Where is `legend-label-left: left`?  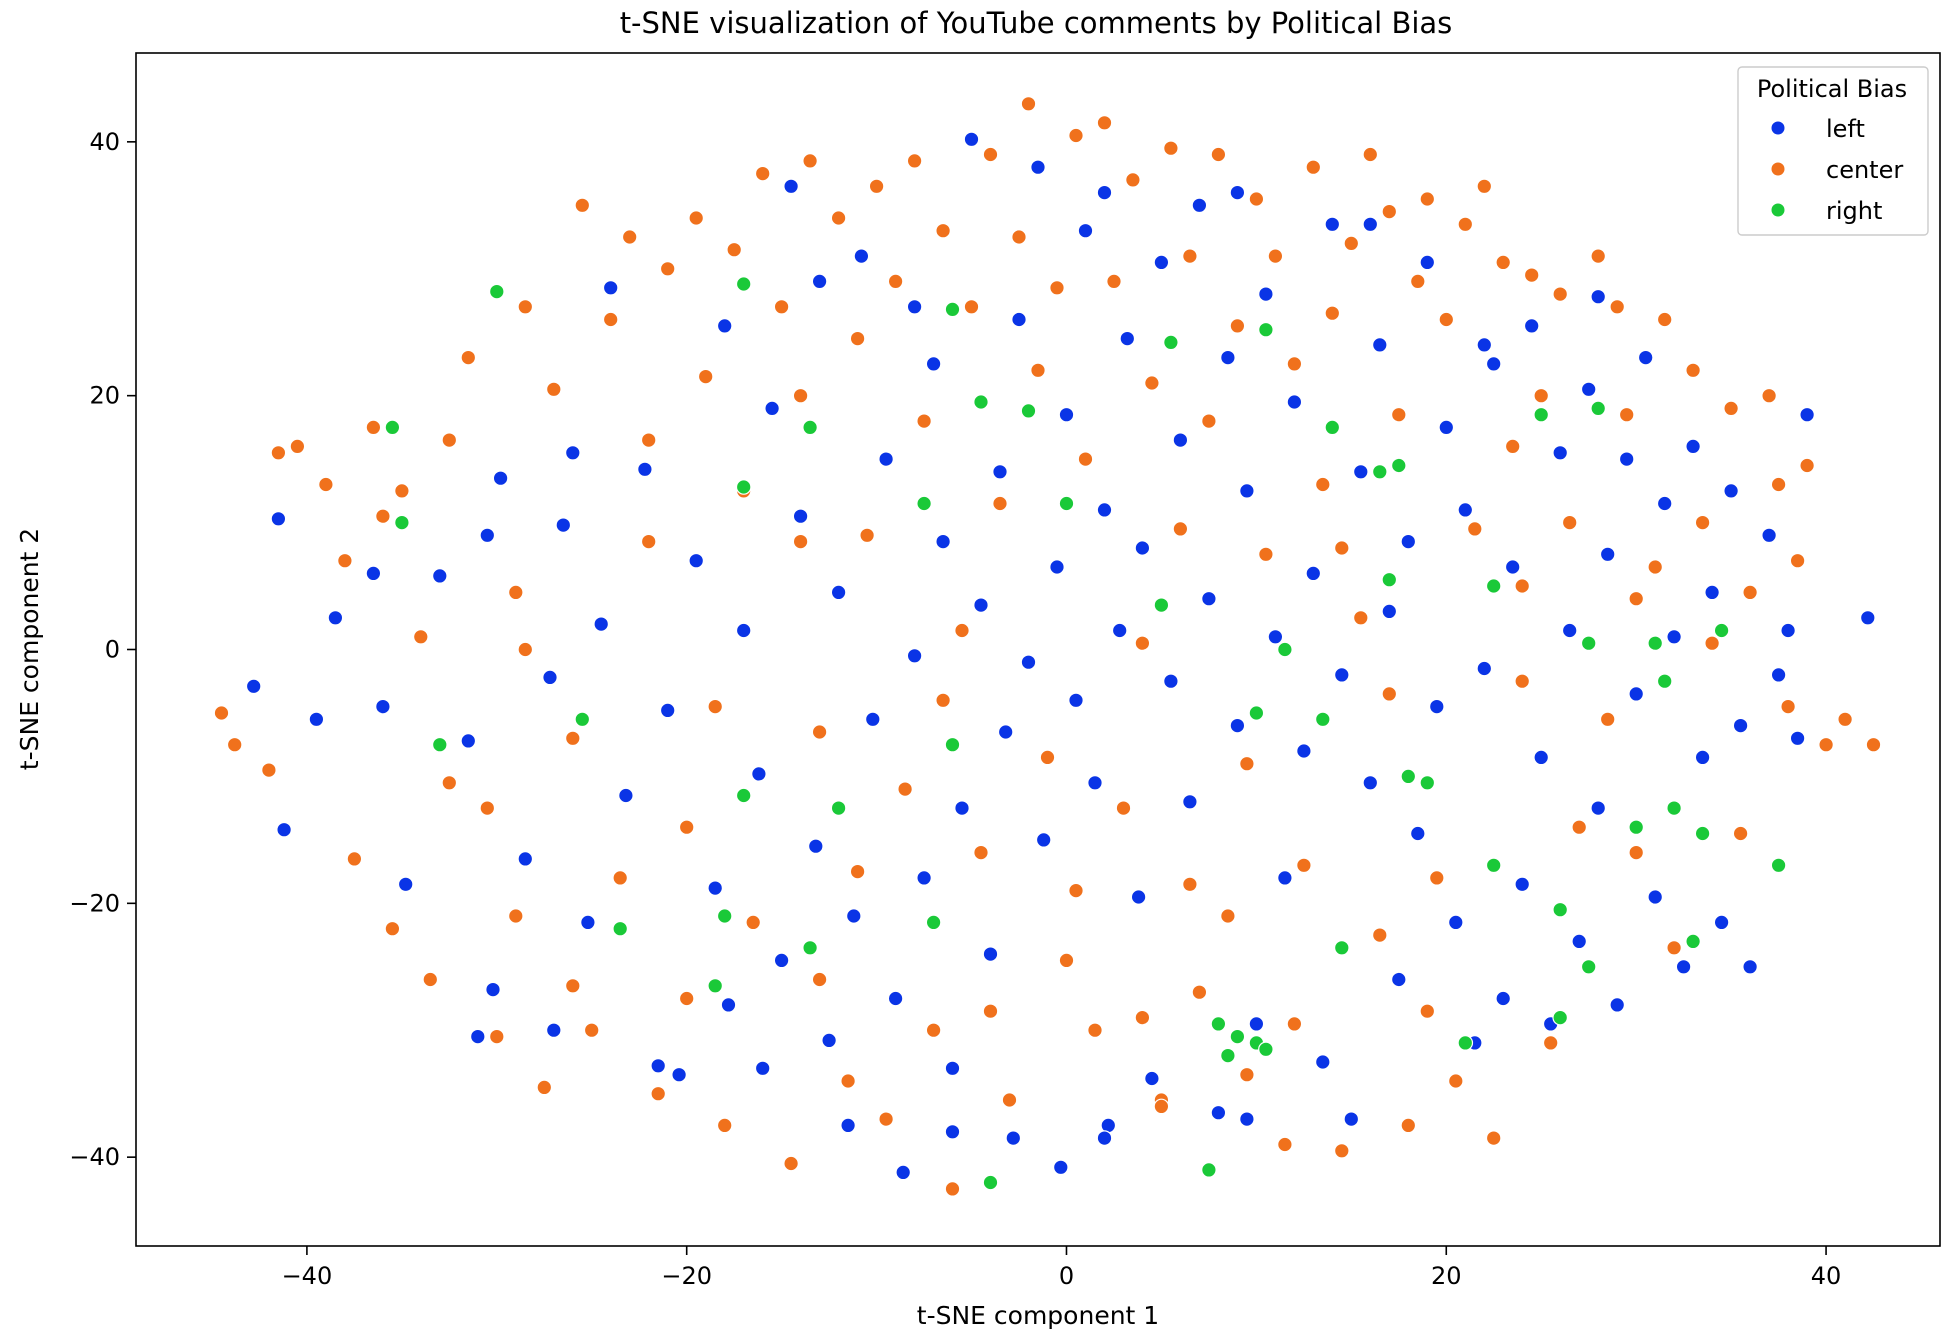 legend-label-left: left is located at coordinates (1845, 129).